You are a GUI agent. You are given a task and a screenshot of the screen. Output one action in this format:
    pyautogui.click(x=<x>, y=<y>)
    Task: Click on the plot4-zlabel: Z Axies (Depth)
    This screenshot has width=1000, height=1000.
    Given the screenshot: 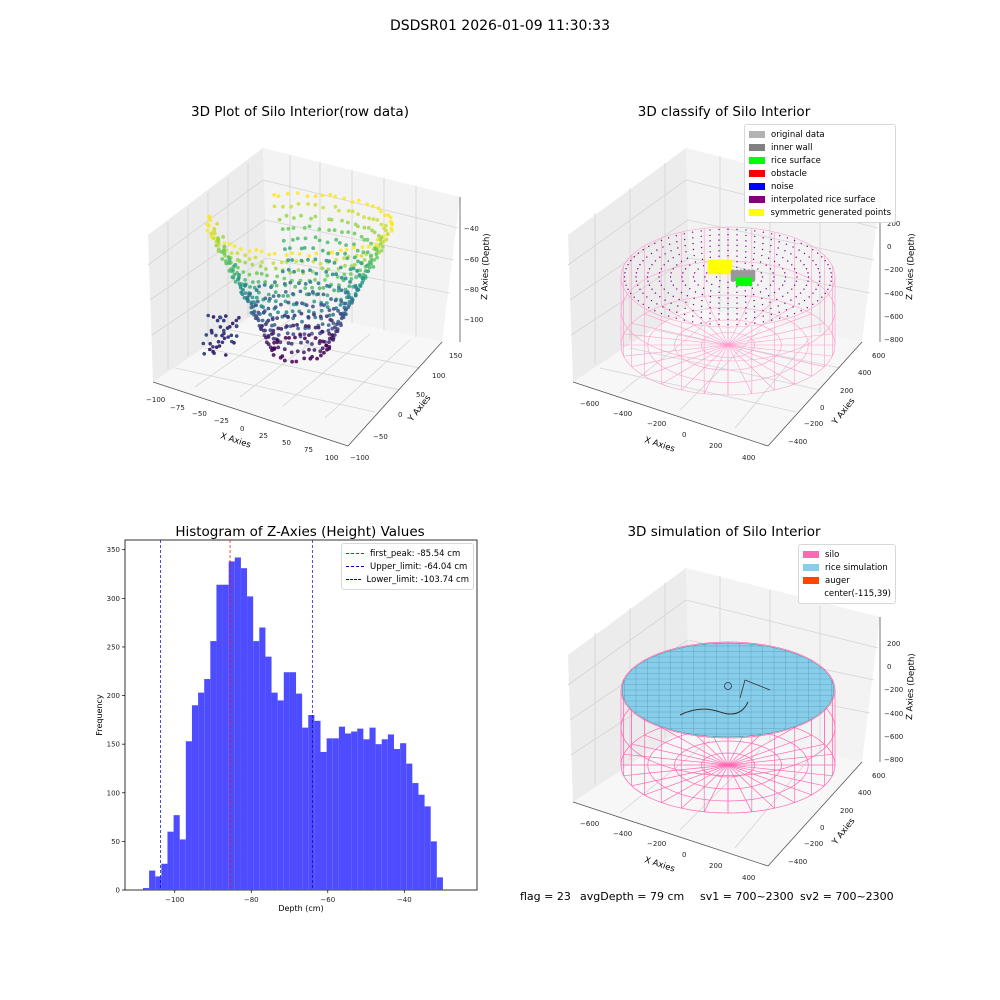 What is the action you would take?
    pyautogui.click(x=911, y=686)
    